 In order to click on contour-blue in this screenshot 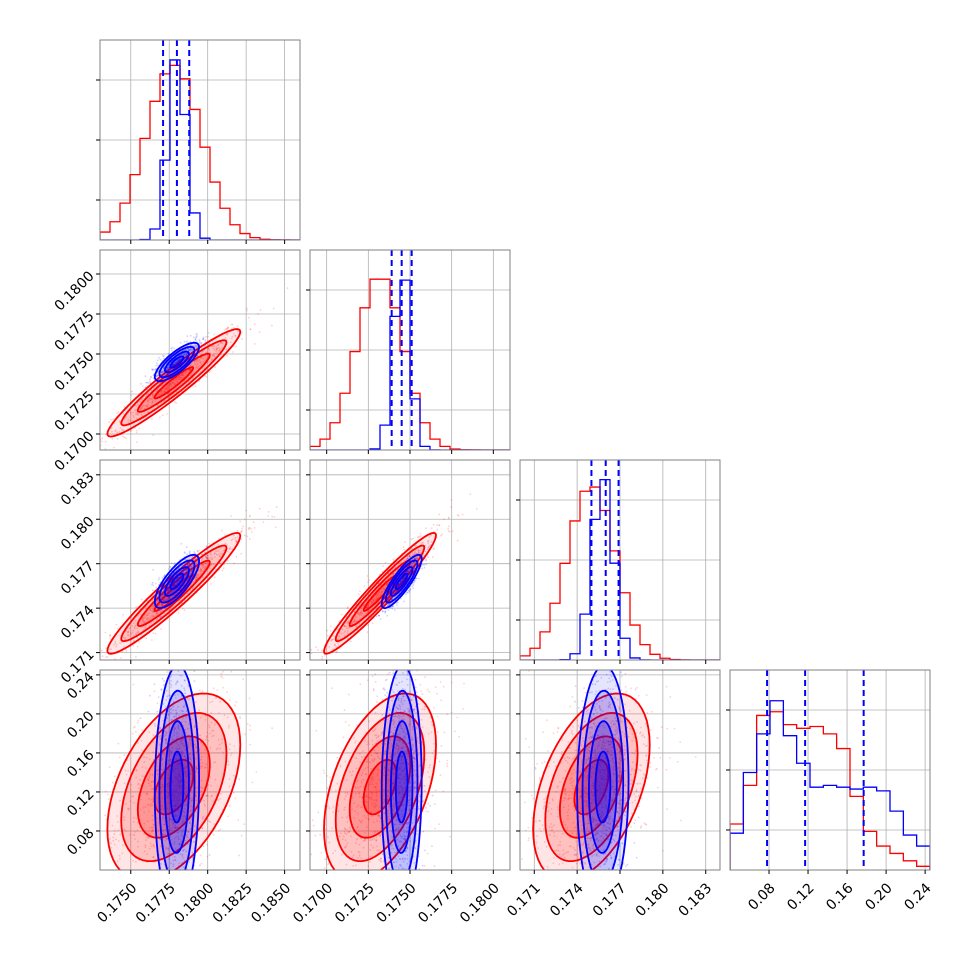, I will do `click(177, 362)`.